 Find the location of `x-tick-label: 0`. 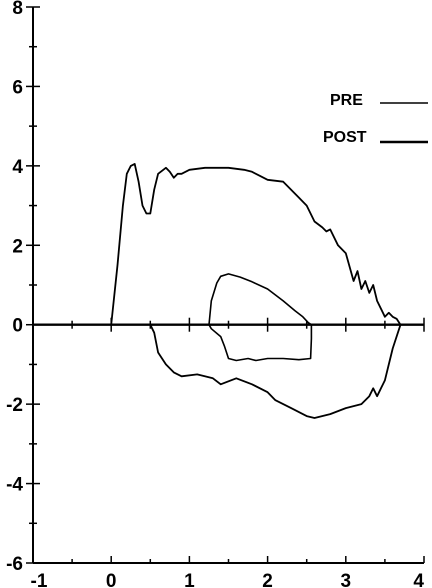

x-tick-label: 0 is located at coordinates (111, 579).